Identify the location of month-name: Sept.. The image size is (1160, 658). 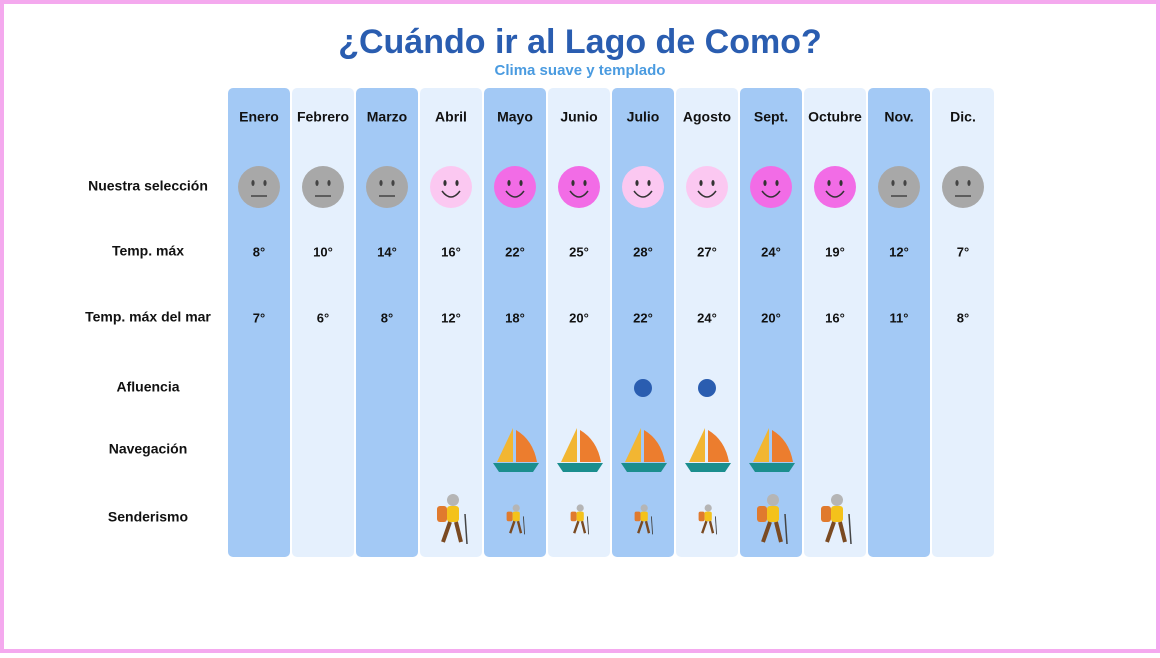
(771, 117).